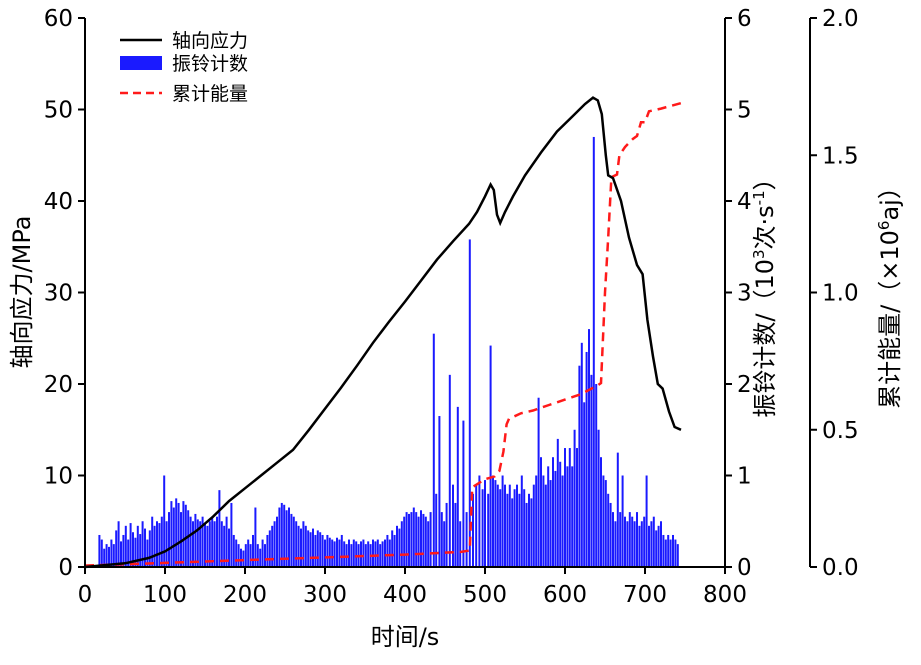  What do you see at coordinates (889, 292) in the screenshot?
I see `far-right-axis-title: 累计能量/（×106aj）` at bounding box center [889, 292].